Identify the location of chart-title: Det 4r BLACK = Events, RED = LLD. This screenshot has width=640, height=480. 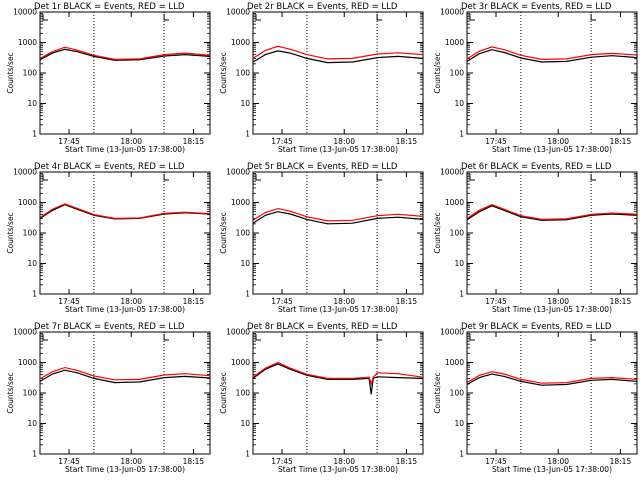
(109, 167).